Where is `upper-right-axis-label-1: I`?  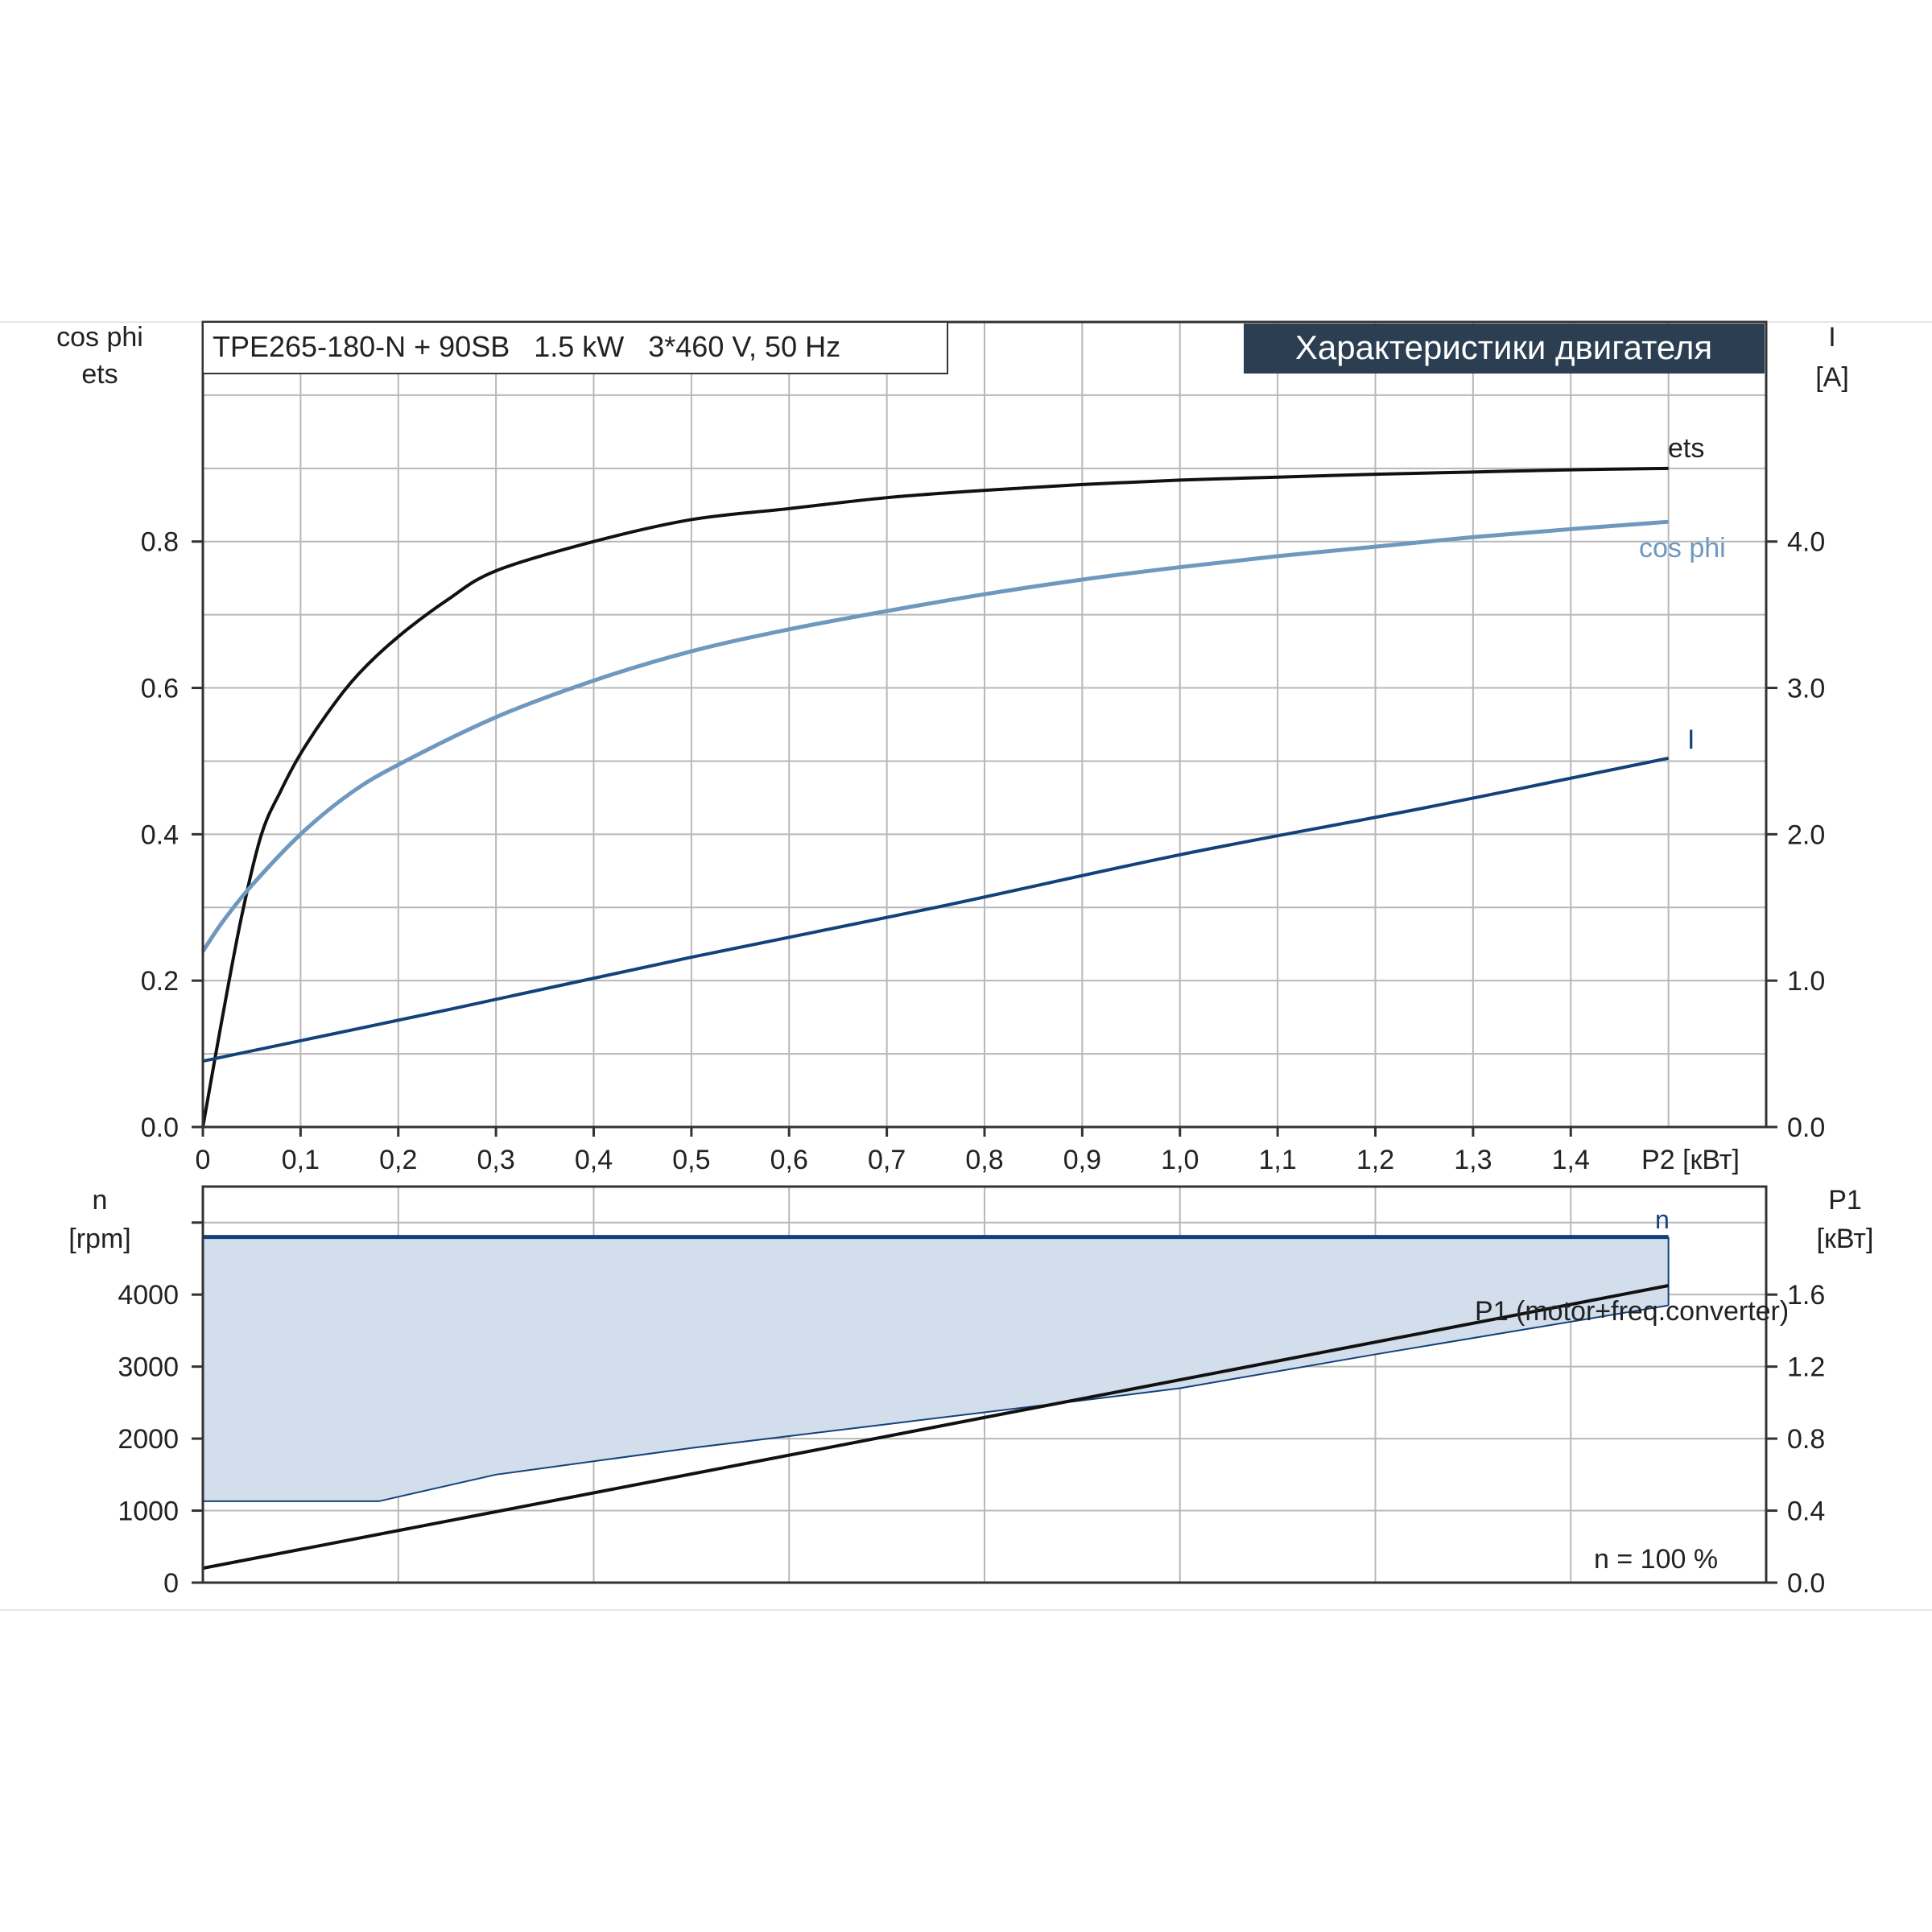 upper-right-axis-label-1: I is located at coordinates (1831, 337).